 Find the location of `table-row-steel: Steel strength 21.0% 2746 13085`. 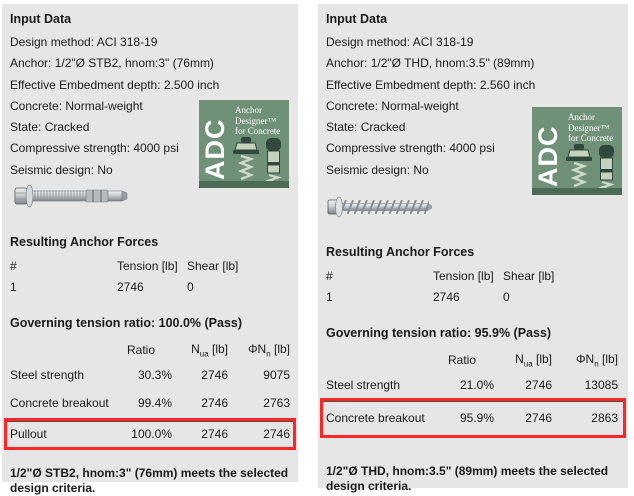

table-row-steel: Steel strength 21.0% 2746 13085 is located at coordinates (472, 385).